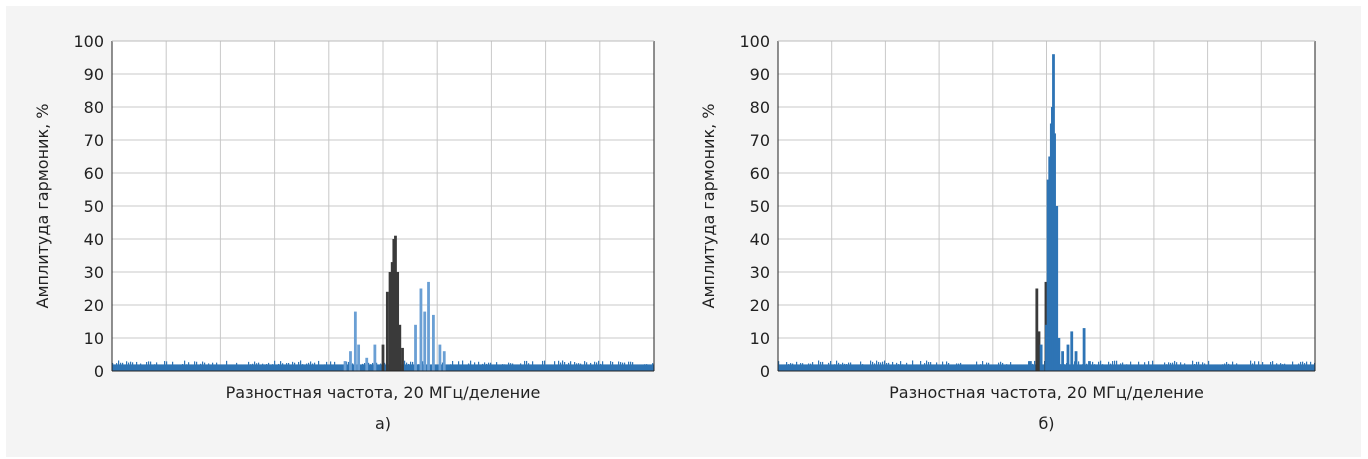 This screenshot has width=1368, height=459. Describe the element at coordinates (1046, 423) in the screenshot. I see `panel-caption: б)` at that location.